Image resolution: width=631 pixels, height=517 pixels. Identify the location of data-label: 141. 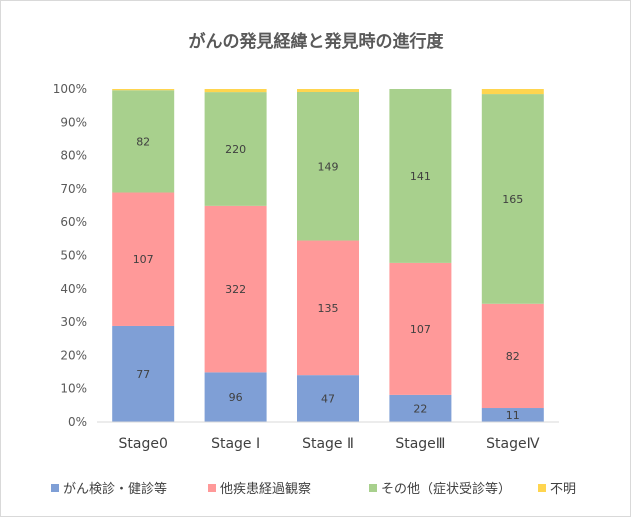
(420, 176).